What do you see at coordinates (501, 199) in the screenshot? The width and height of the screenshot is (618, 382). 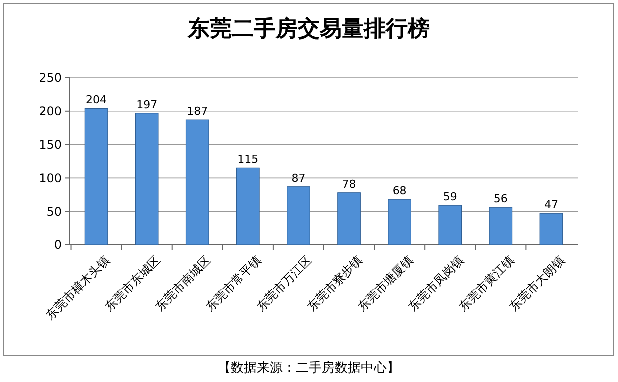 I see `data-label: 56` at bounding box center [501, 199].